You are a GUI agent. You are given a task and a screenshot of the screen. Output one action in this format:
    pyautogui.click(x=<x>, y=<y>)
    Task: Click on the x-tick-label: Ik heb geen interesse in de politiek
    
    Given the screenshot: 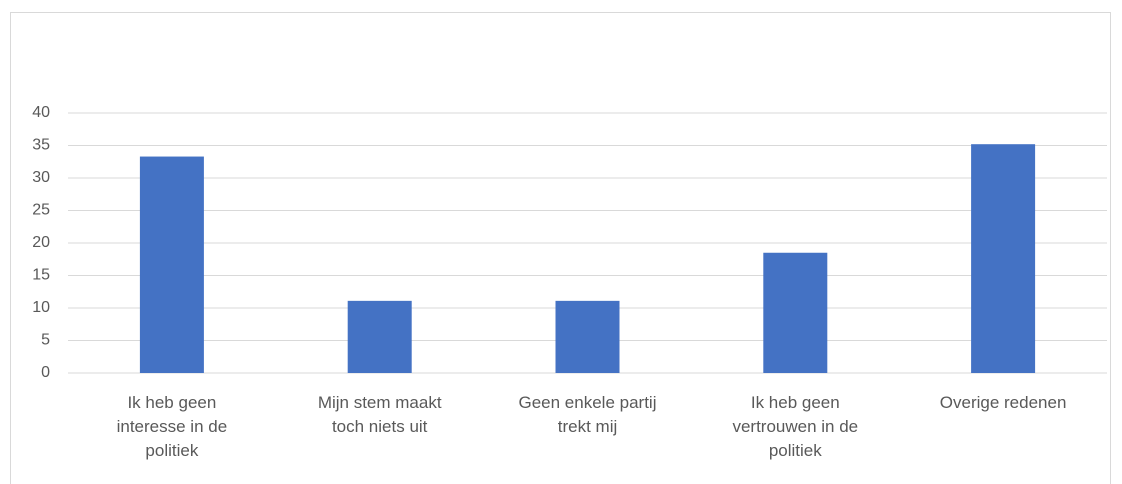 What is the action you would take?
    pyautogui.click(x=172, y=426)
    